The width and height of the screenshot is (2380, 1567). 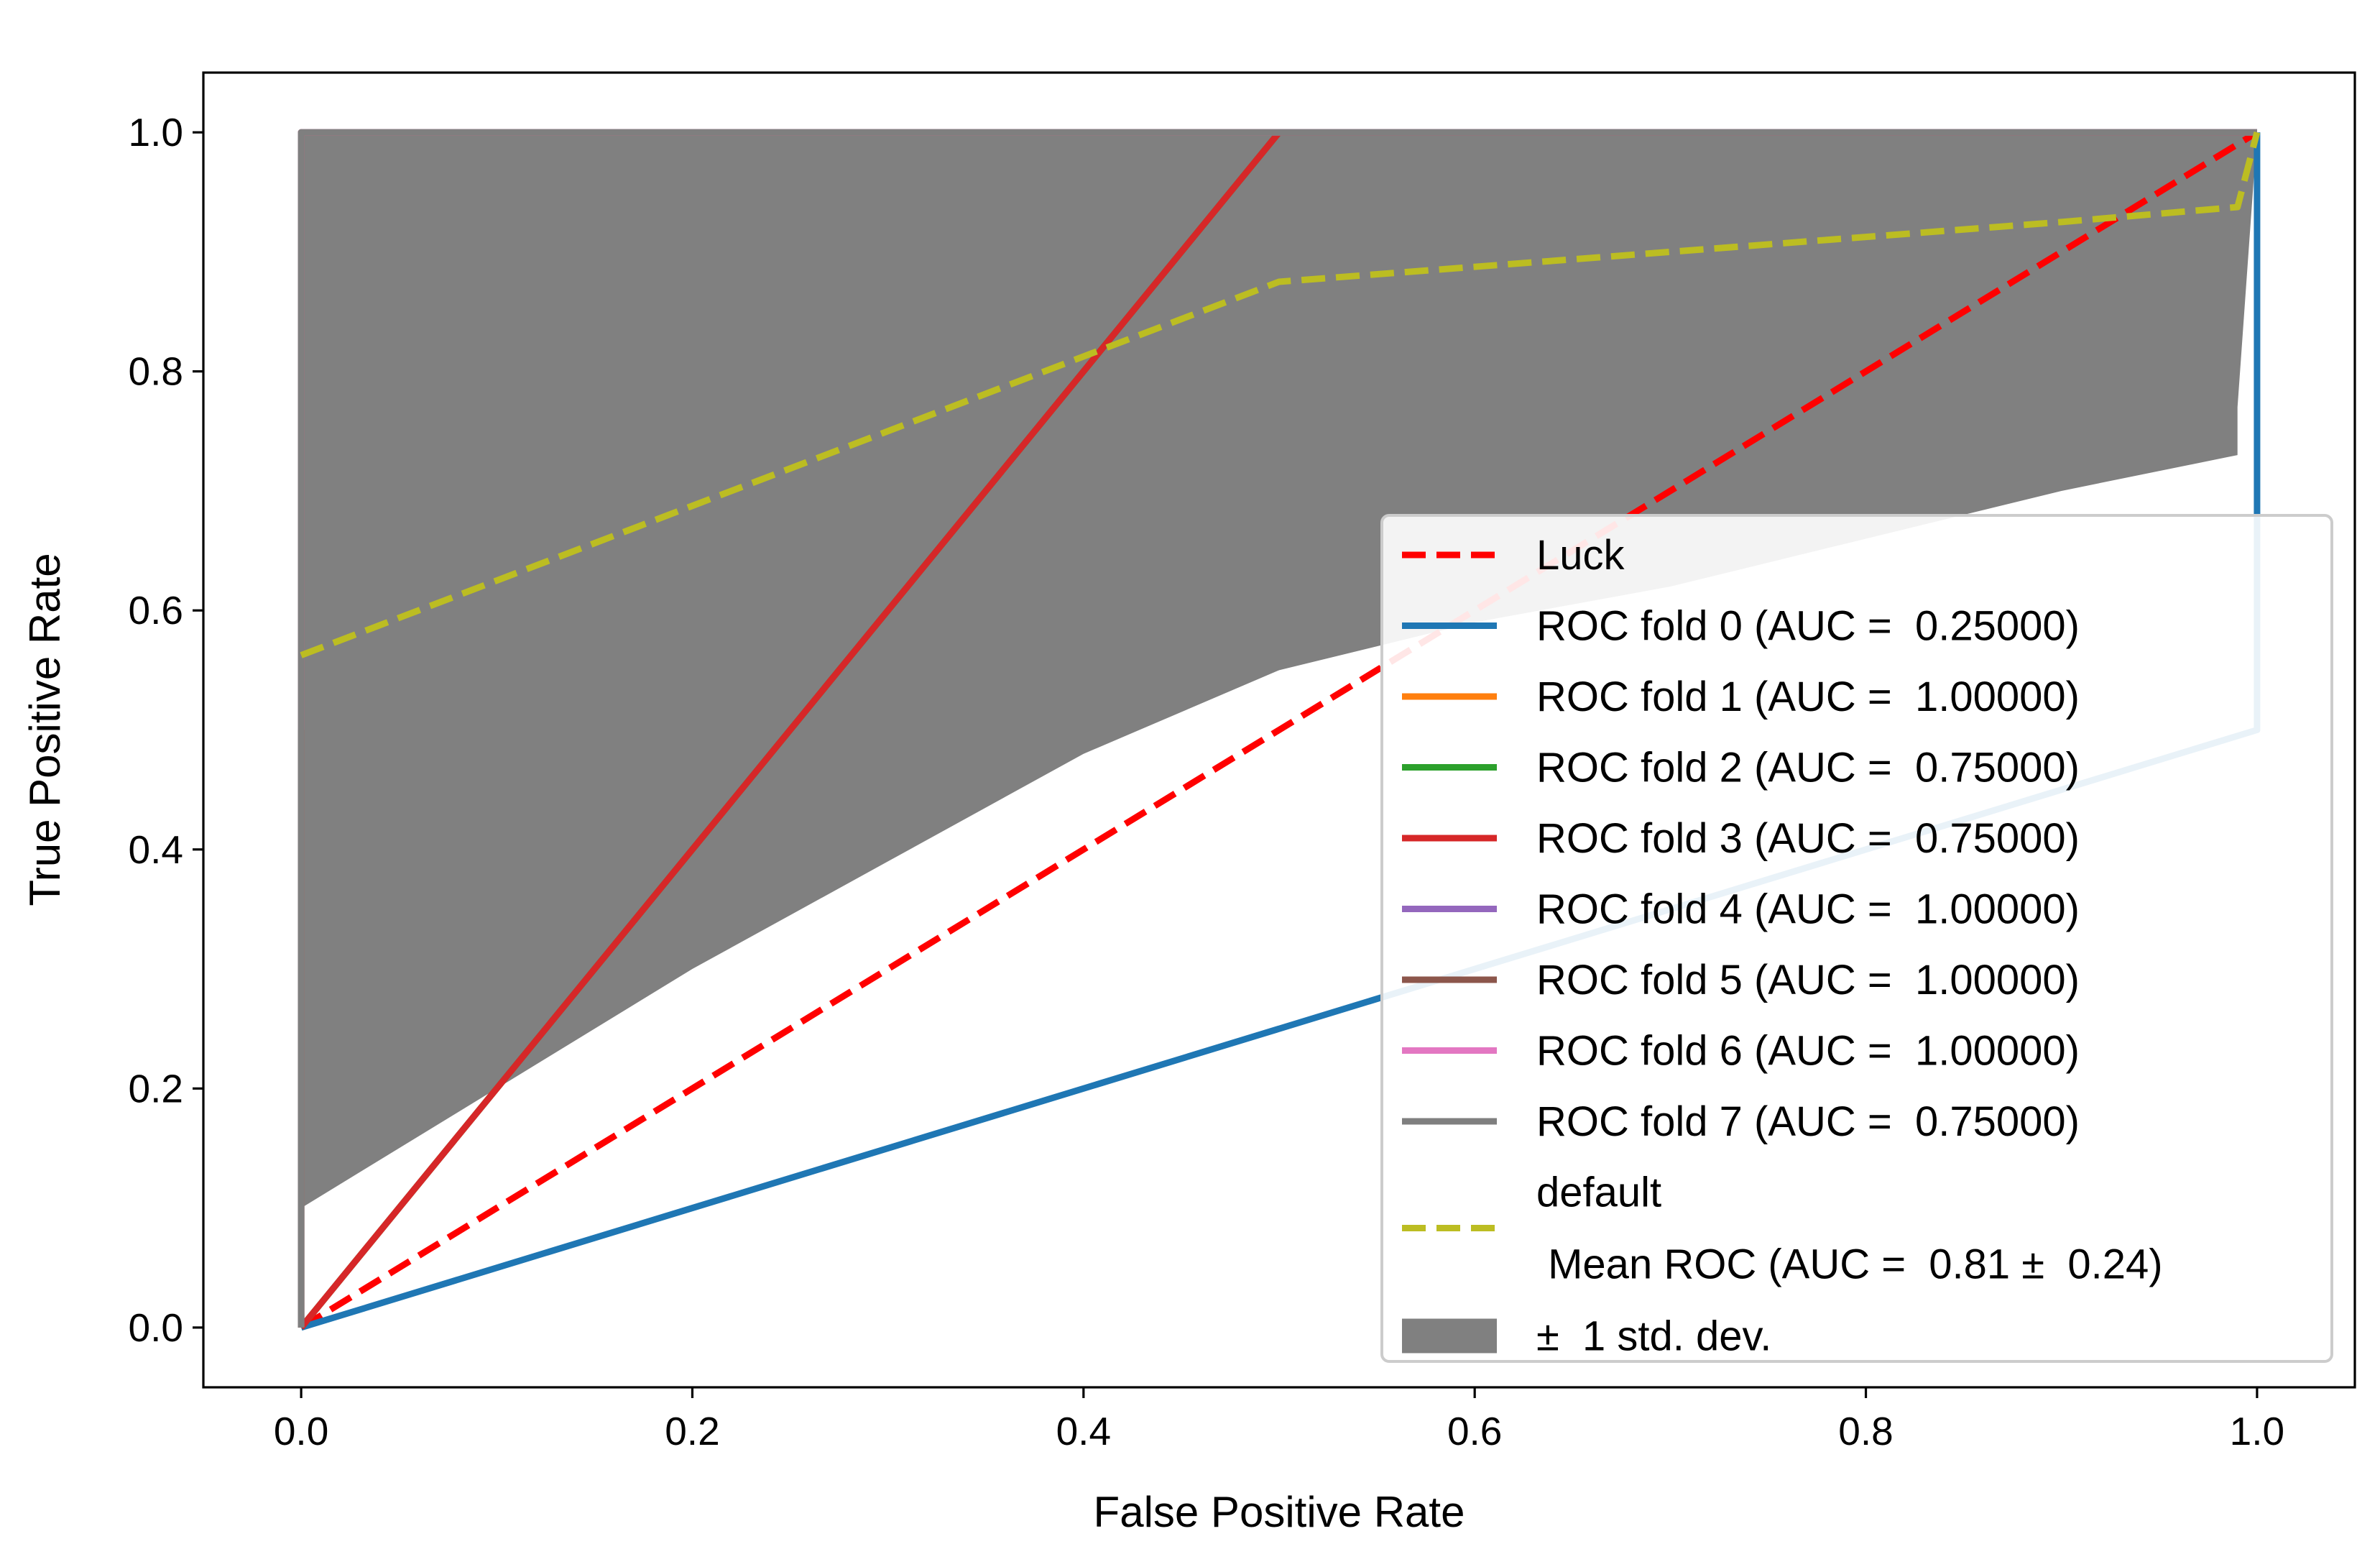 I want to click on legend-label-2: ROC fold 1 (AUC = 1.00000), so click(x=1808, y=697).